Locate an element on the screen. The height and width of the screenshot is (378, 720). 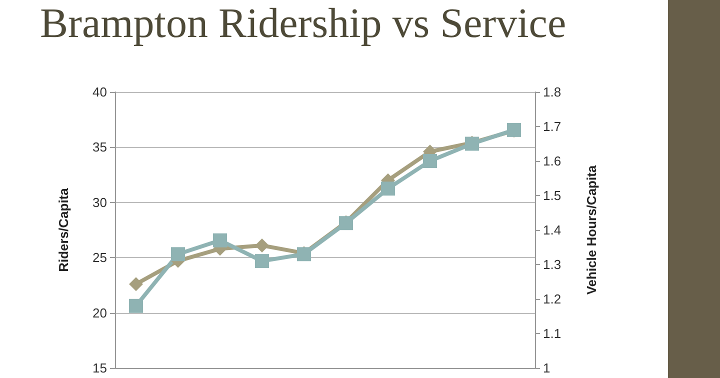
y2-axis-title: Vehicle Hours/Capita is located at coordinates (591, 229).